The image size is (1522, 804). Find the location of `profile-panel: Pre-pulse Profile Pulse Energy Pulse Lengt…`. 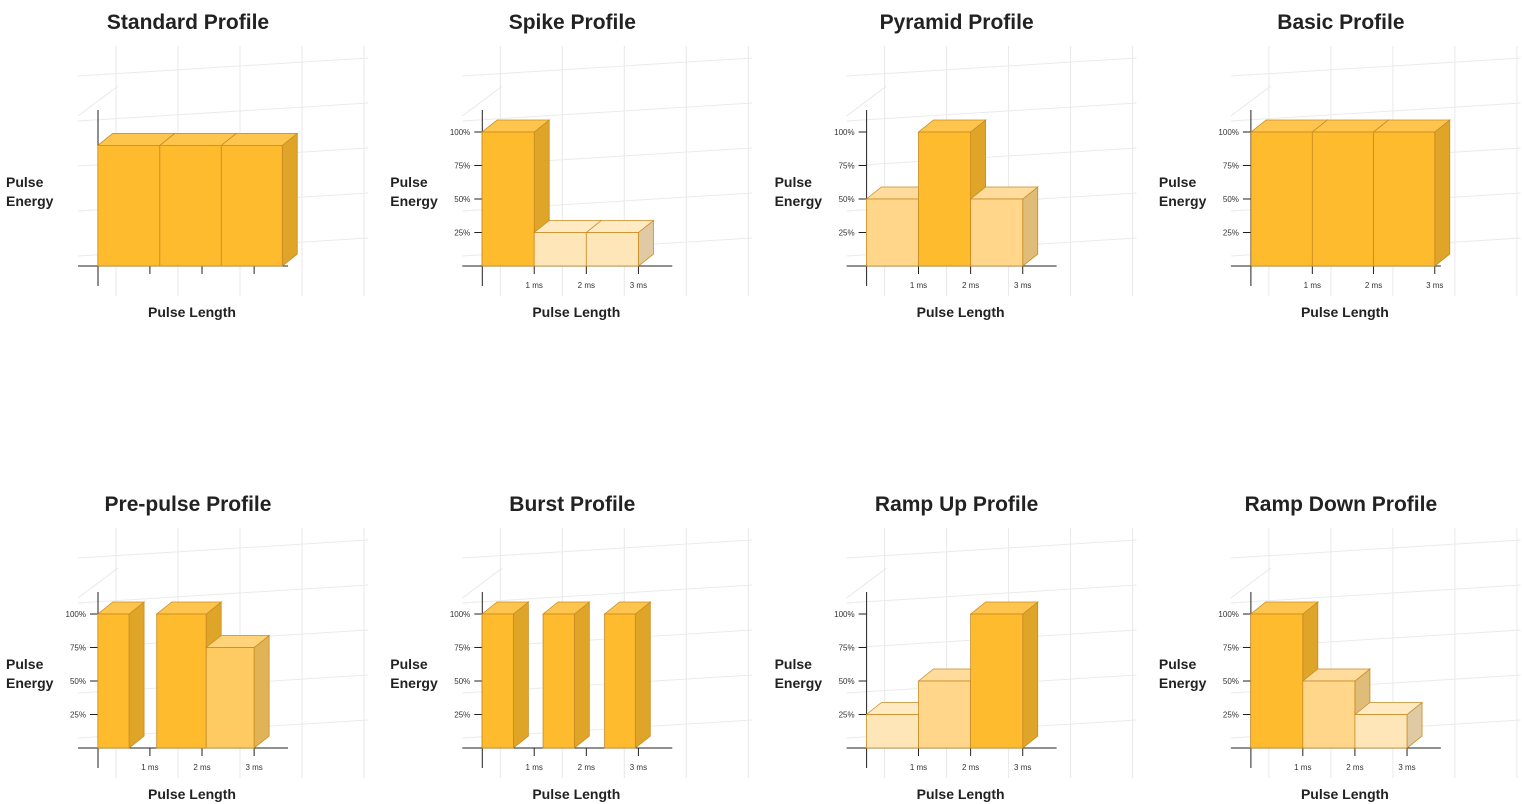

profile-panel: Pre-pulse Profile Pulse Energy Pulse Lengt… is located at coordinates (187, 647).